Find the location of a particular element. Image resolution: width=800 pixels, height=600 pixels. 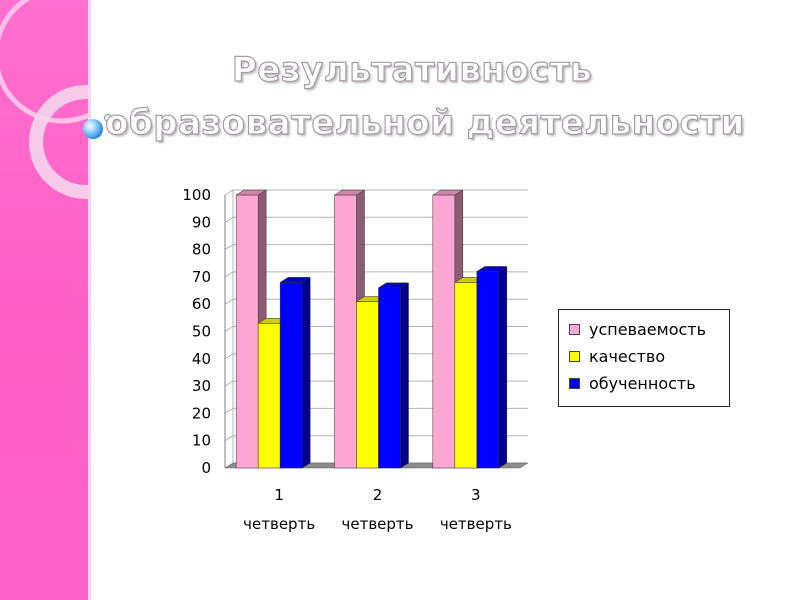

band-edge is located at coordinates (89, 300).